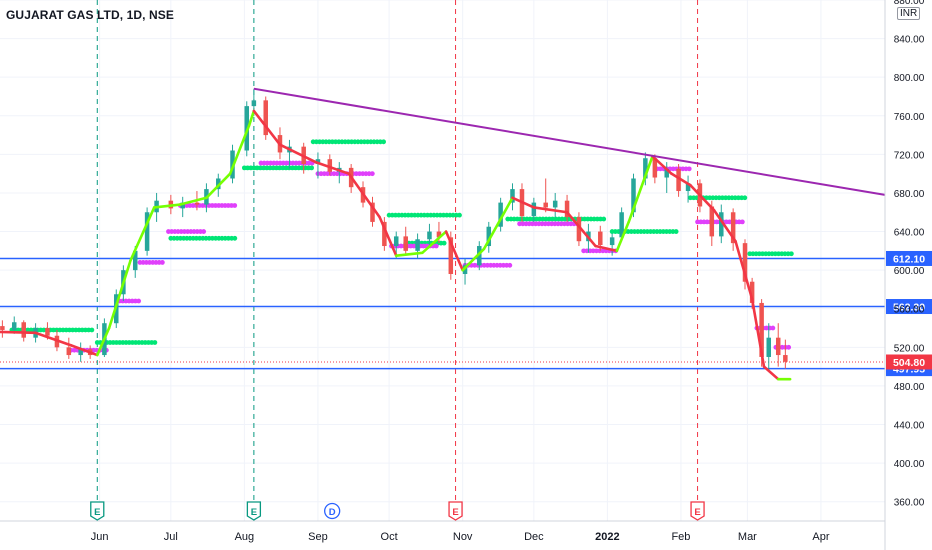 The width and height of the screenshot is (932, 550). I want to click on y-tick-label: 480.00, so click(909, 387).